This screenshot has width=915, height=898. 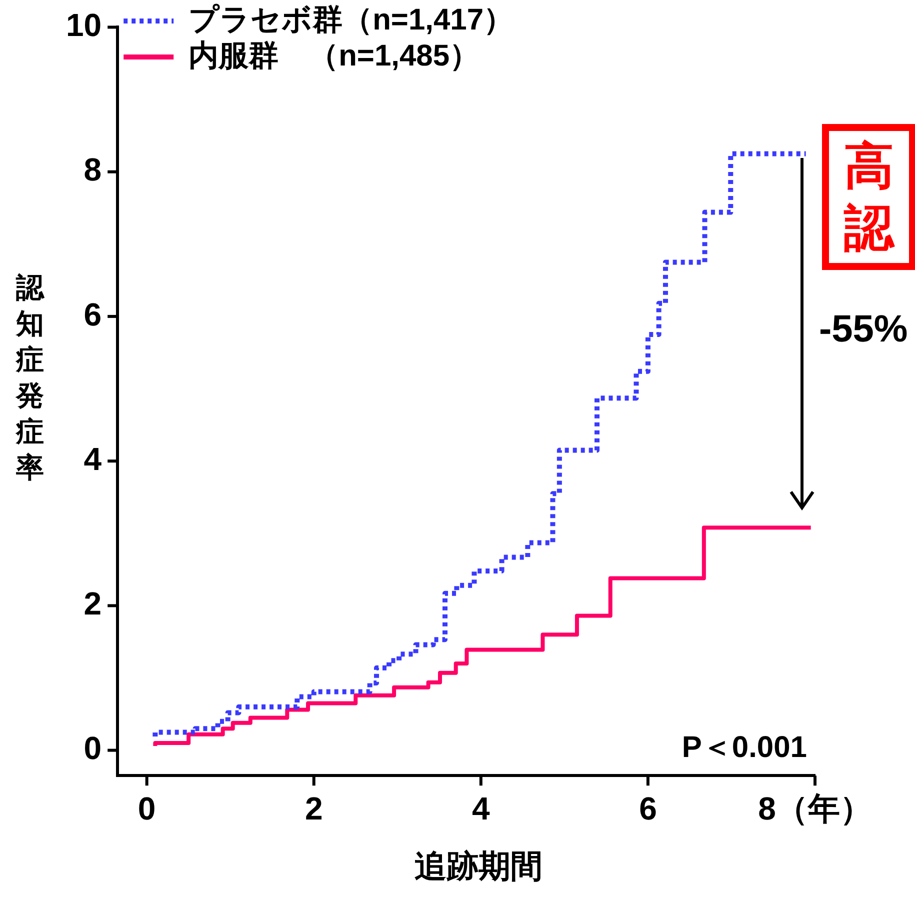 What do you see at coordinates (481, 808) in the screenshot?
I see `x-tick-label: 4` at bounding box center [481, 808].